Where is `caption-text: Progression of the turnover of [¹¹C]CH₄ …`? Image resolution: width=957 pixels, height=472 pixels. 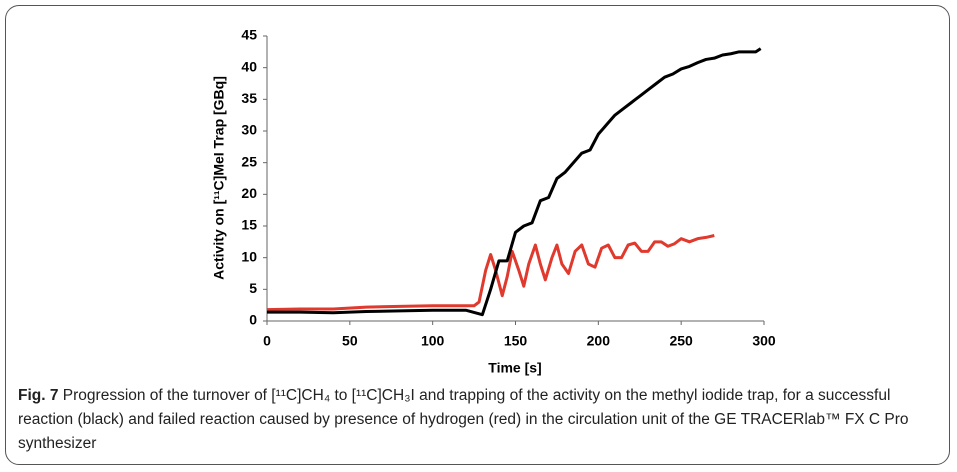 caption-text: Progression of the turnover of [¹¹C]CH₄ … is located at coordinates (463, 419).